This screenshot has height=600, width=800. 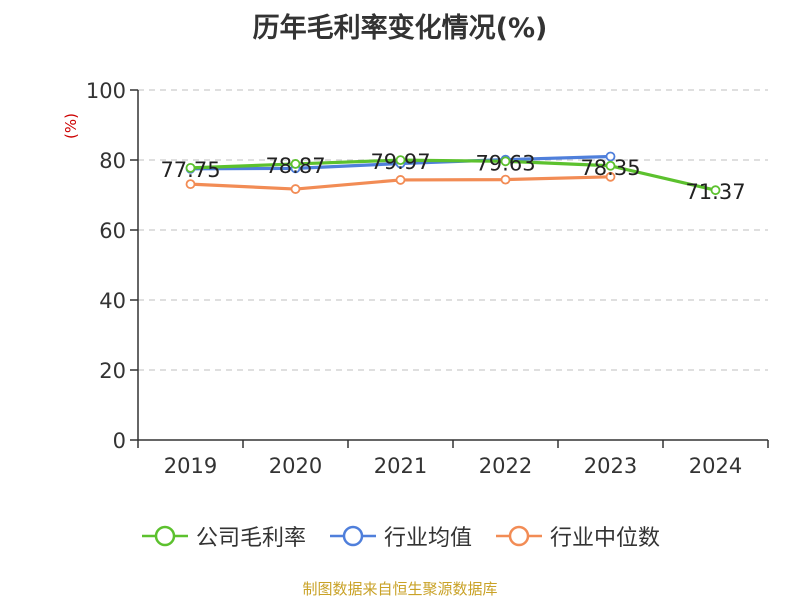 I want to click on data-label: 79.97, so click(x=400, y=162).